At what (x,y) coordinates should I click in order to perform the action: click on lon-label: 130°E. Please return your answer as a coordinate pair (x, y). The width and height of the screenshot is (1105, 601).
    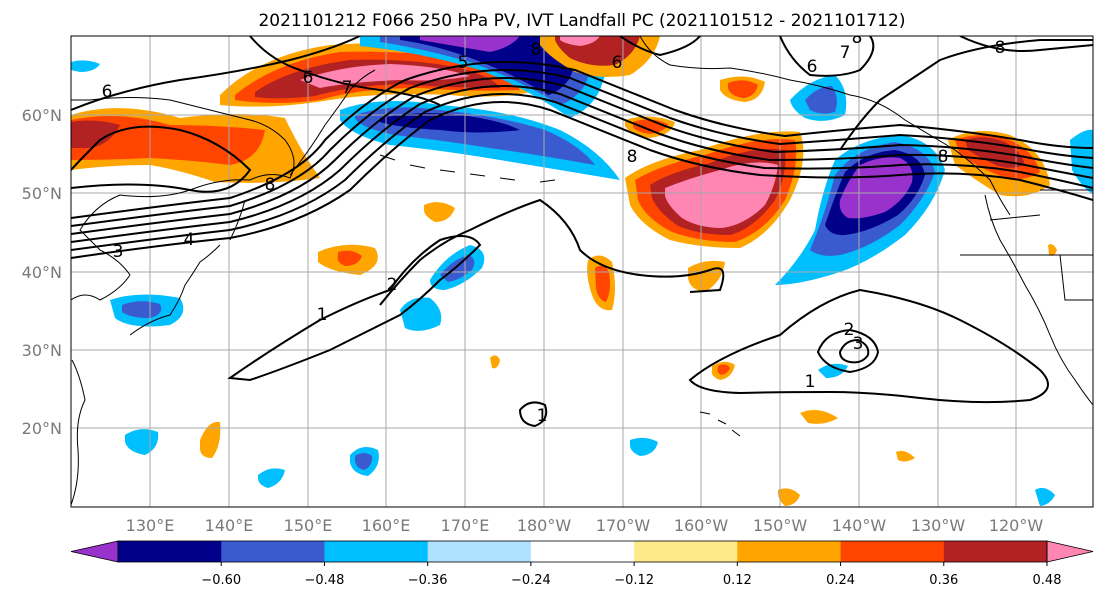
    Looking at the image, I should click on (150, 525).